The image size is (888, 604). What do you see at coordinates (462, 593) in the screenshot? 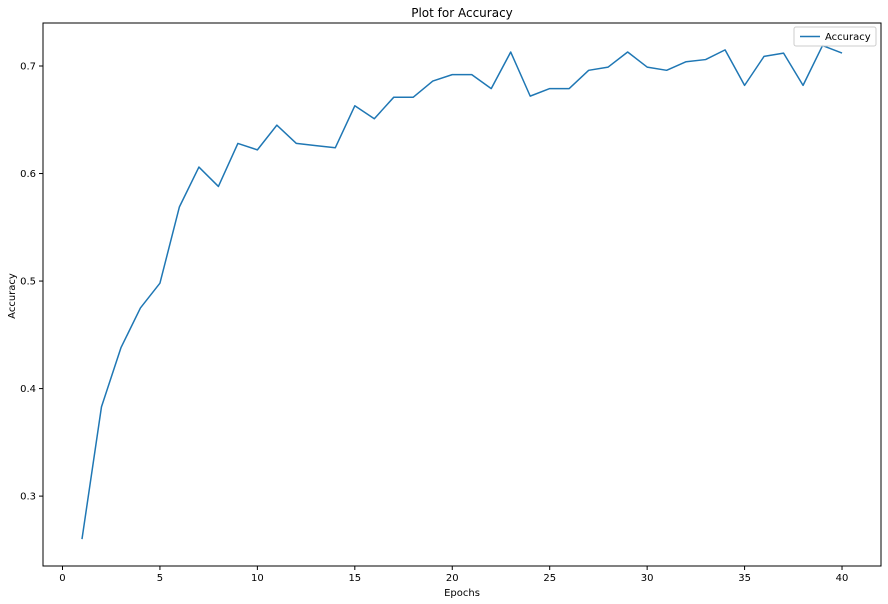
I see `x-axis-label: Epochs` at bounding box center [462, 593].